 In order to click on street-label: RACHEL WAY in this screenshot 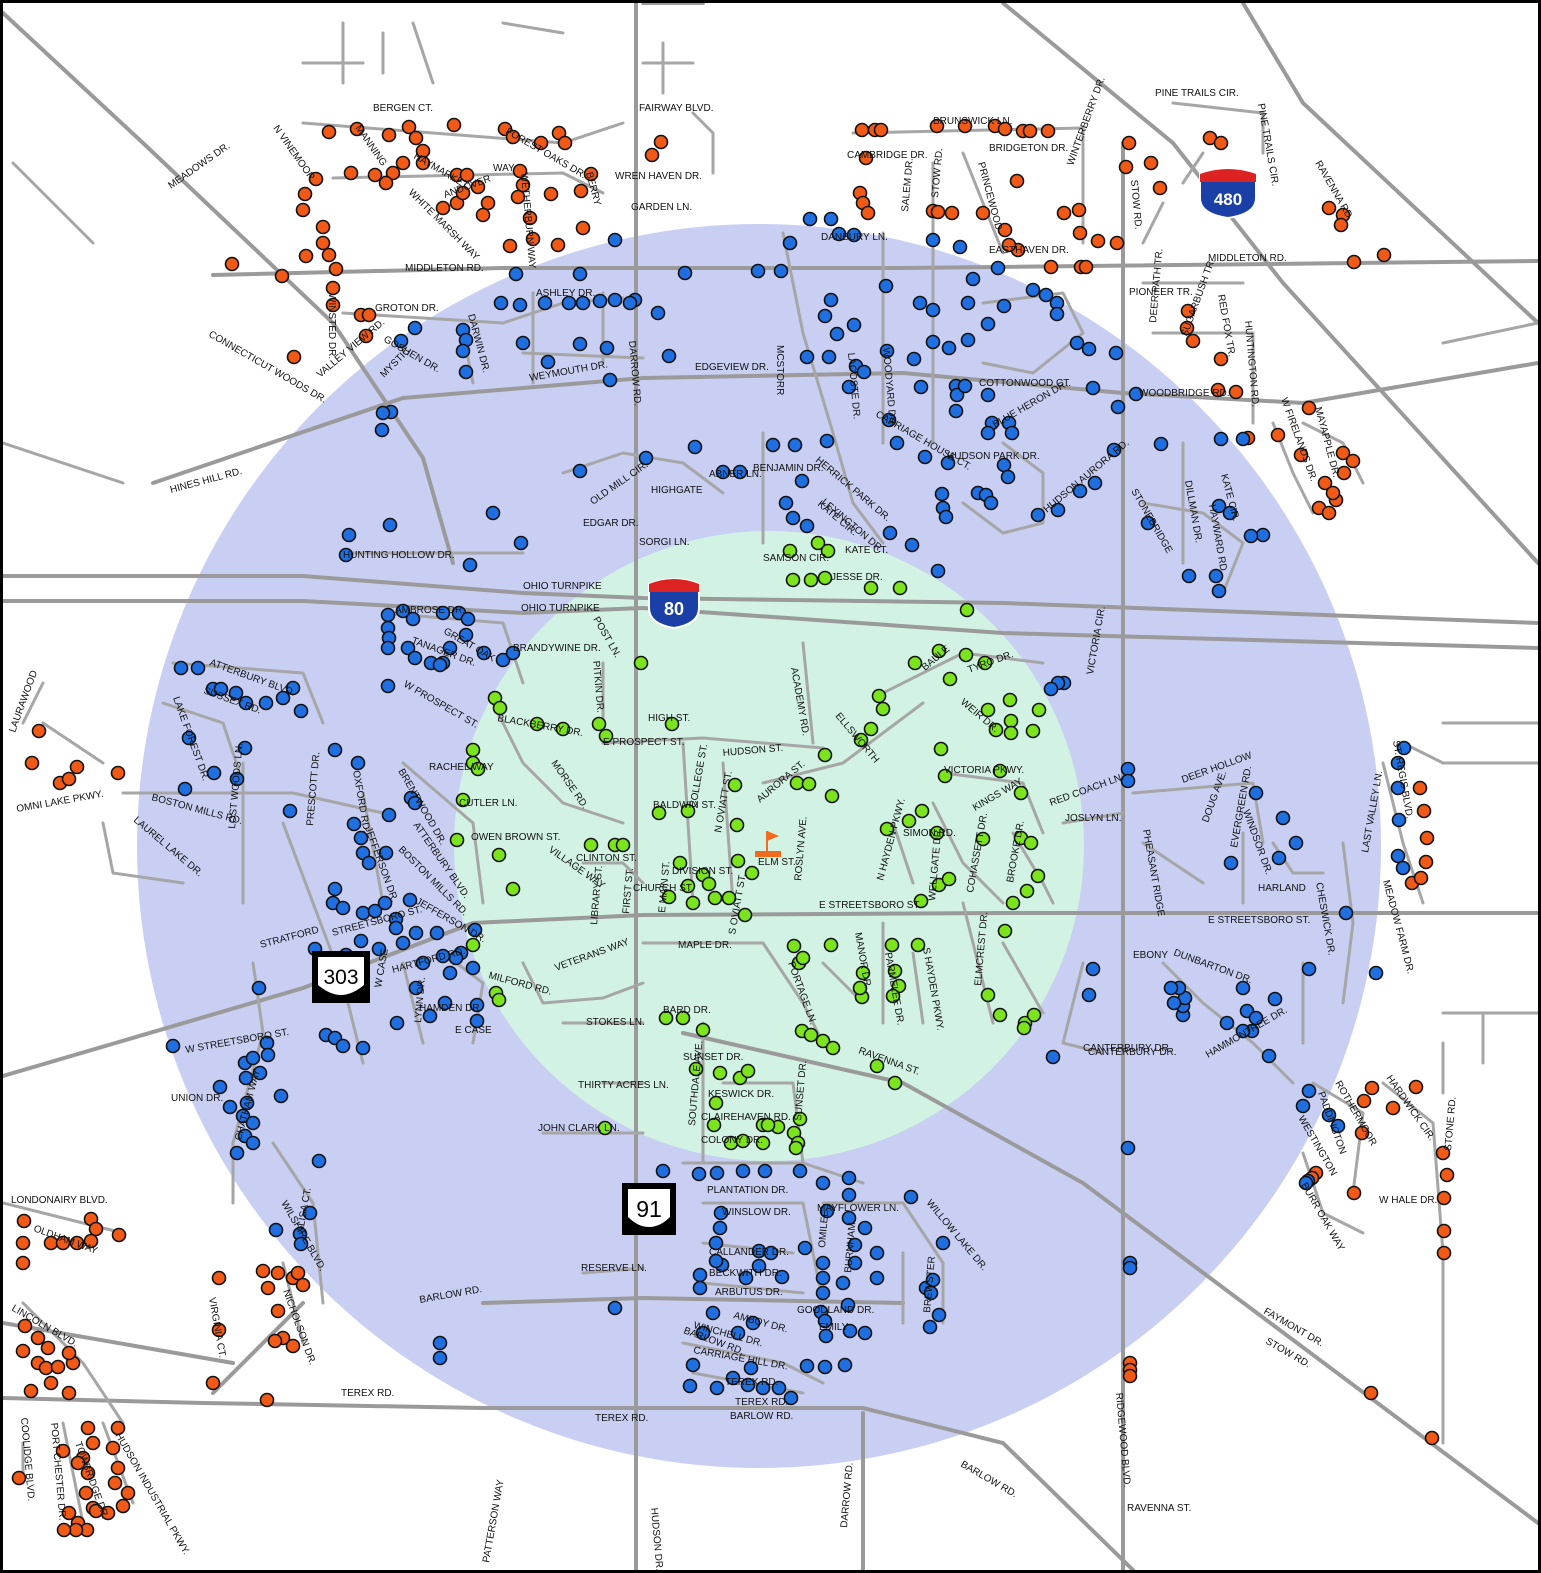, I will do `click(461, 767)`.